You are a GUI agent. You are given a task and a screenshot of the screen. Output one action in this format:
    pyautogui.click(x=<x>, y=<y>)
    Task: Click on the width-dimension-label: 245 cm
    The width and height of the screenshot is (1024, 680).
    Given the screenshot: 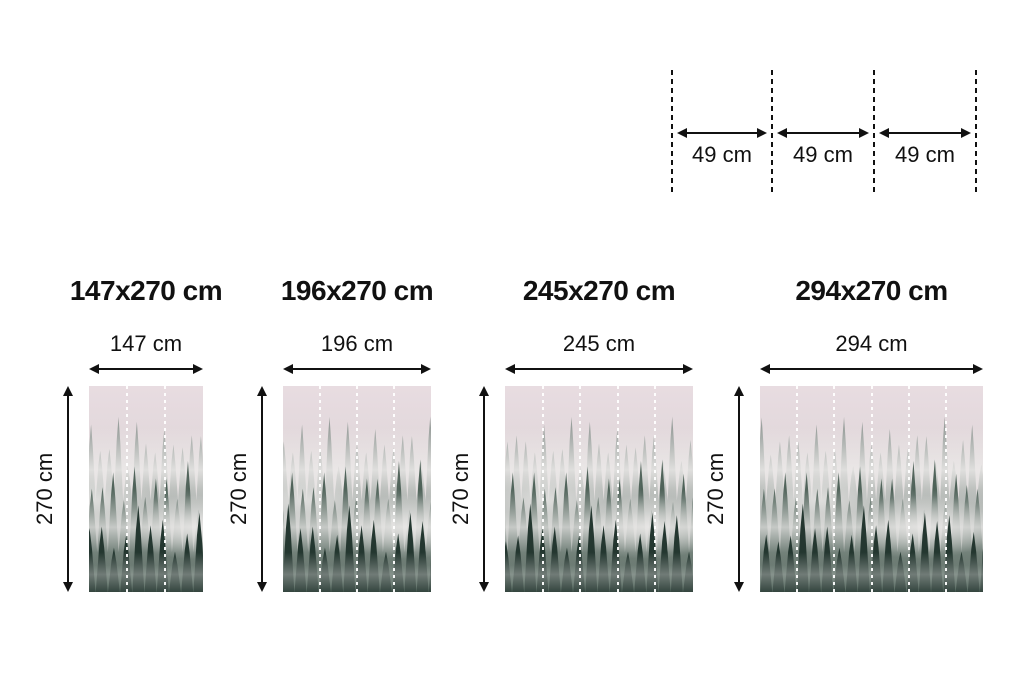 What is the action you would take?
    pyautogui.click(x=599, y=343)
    